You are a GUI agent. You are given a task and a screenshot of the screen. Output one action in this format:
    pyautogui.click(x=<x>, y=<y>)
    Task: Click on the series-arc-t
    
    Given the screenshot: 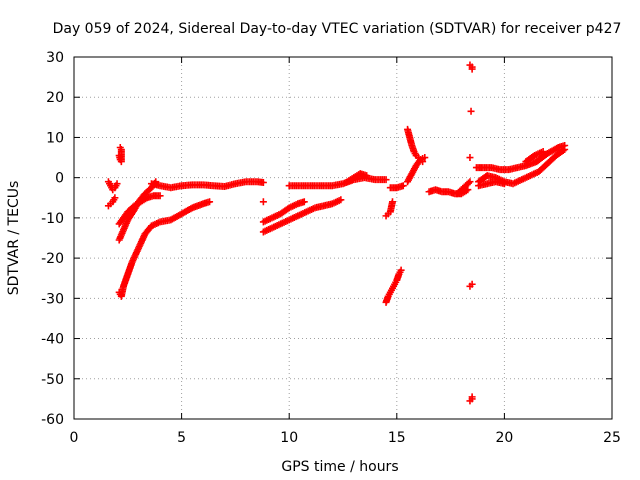 What is the action you would take?
    pyautogui.click(x=471, y=67)
    